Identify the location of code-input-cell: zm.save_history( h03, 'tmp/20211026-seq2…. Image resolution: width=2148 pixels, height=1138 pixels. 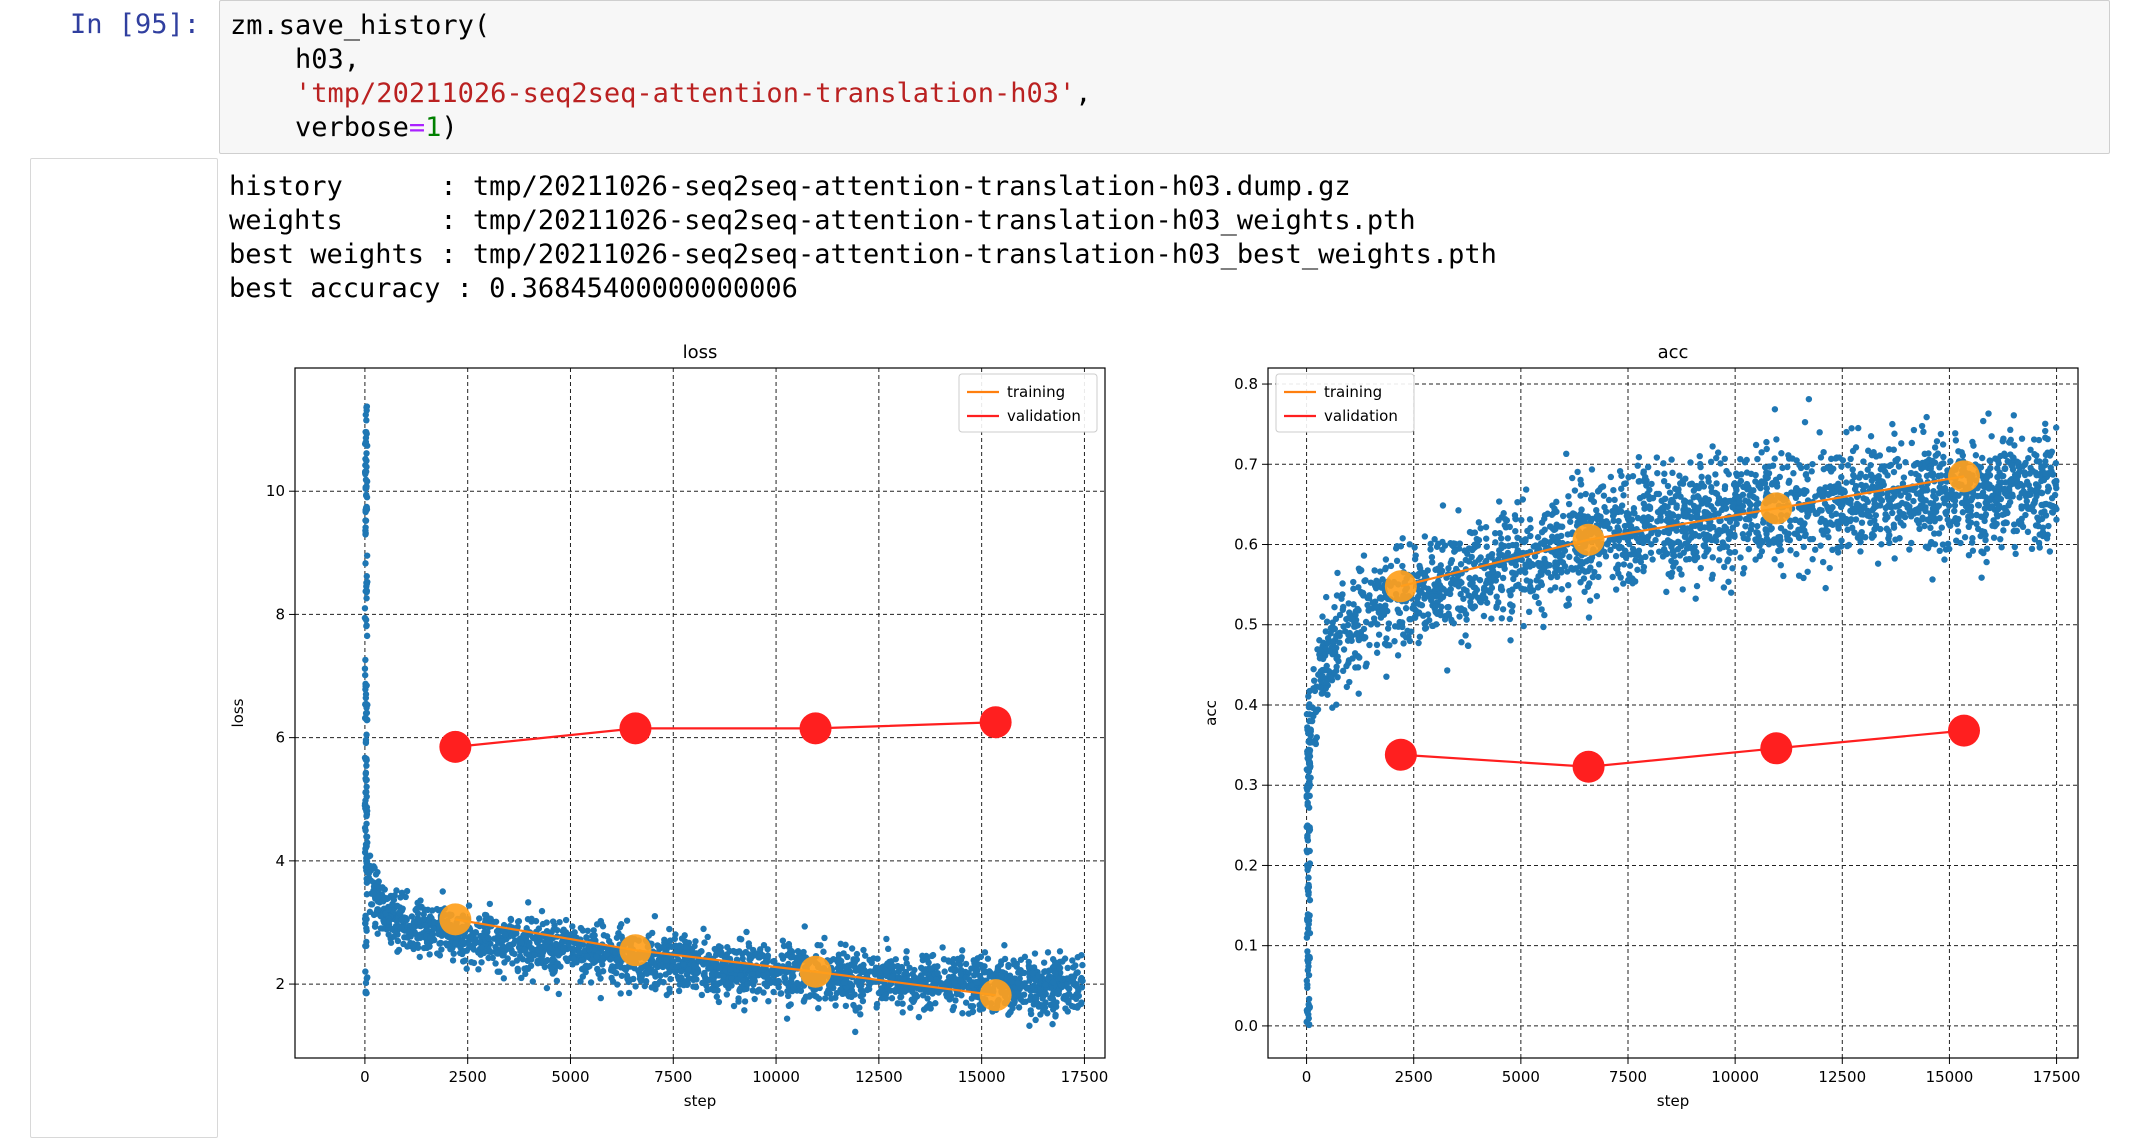
(1164, 77).